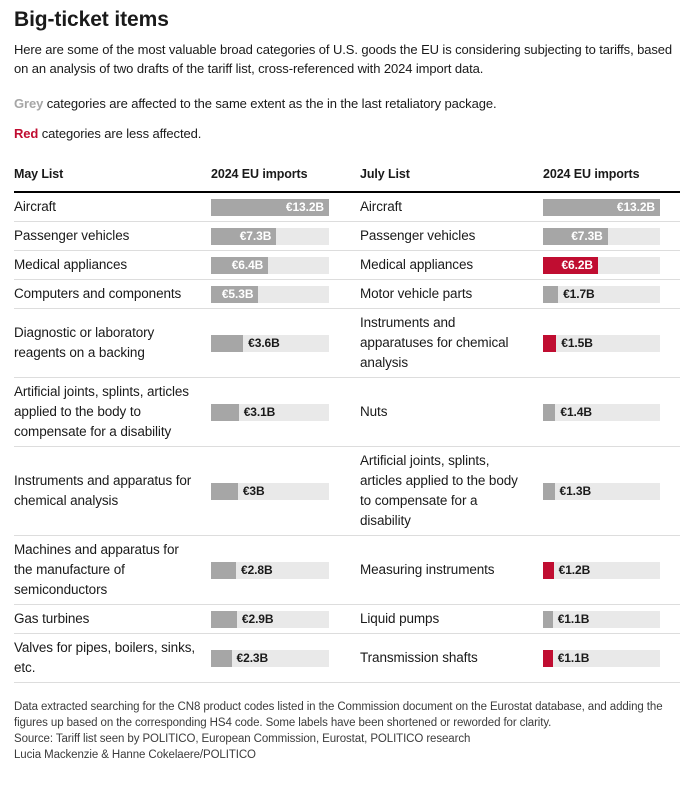 This screenshot has width=694, height=785. Describe the element at coordinates (29, 103) in the screenshot. I see `grey-term: Grey` at that location.